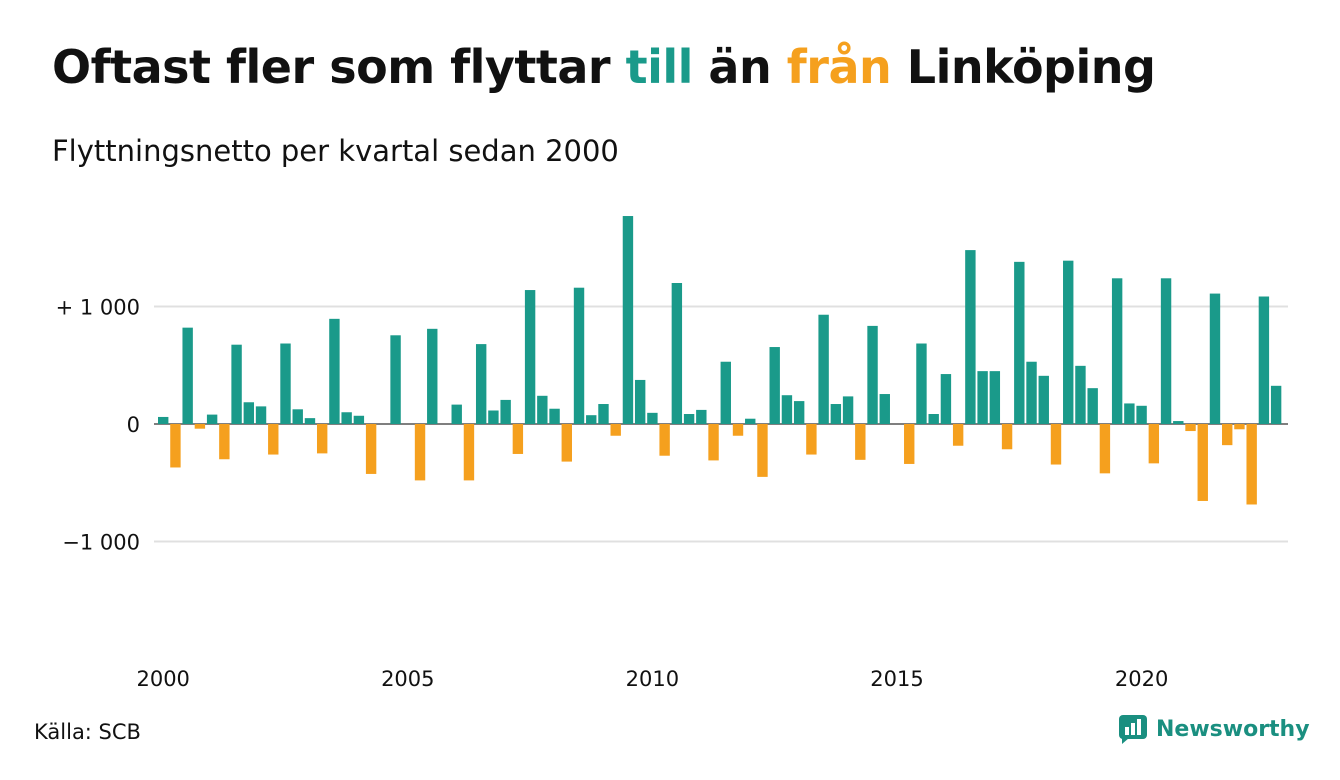  Describe the element at coordinates (1133, 729) in the screenshot. I see `newsworthy-logo-icon` at that location.